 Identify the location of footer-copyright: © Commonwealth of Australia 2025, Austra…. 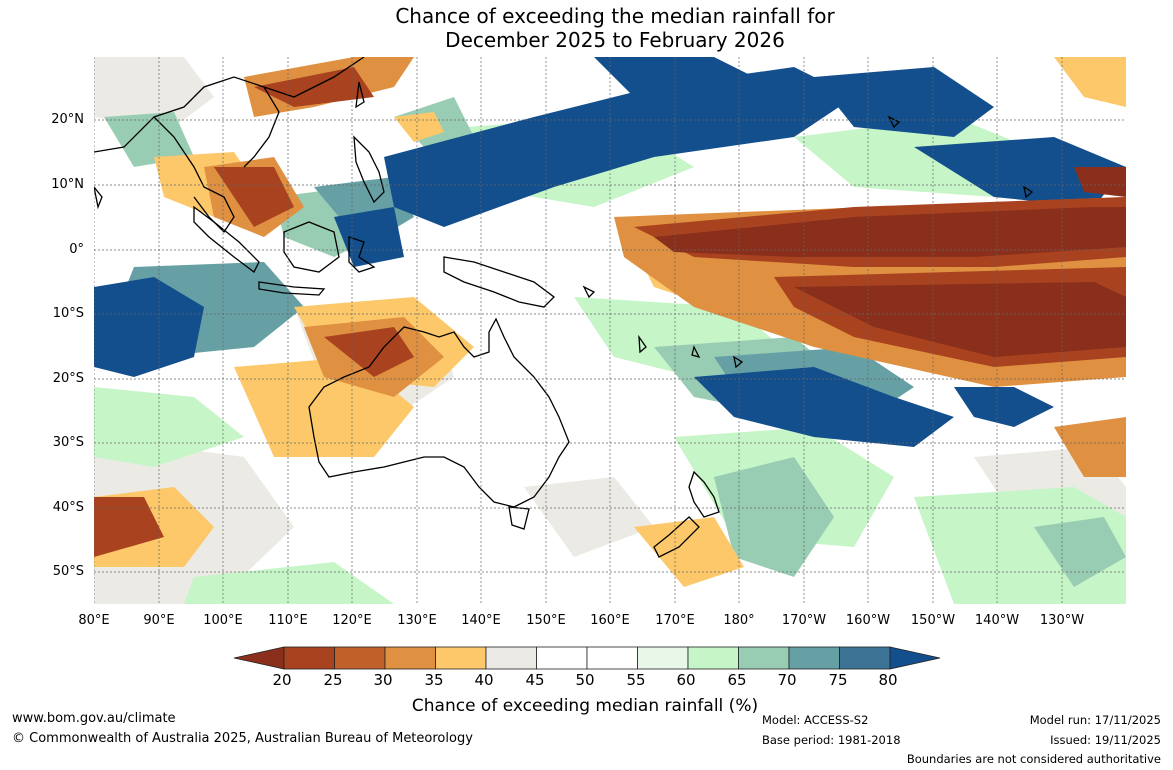
(242, 738).